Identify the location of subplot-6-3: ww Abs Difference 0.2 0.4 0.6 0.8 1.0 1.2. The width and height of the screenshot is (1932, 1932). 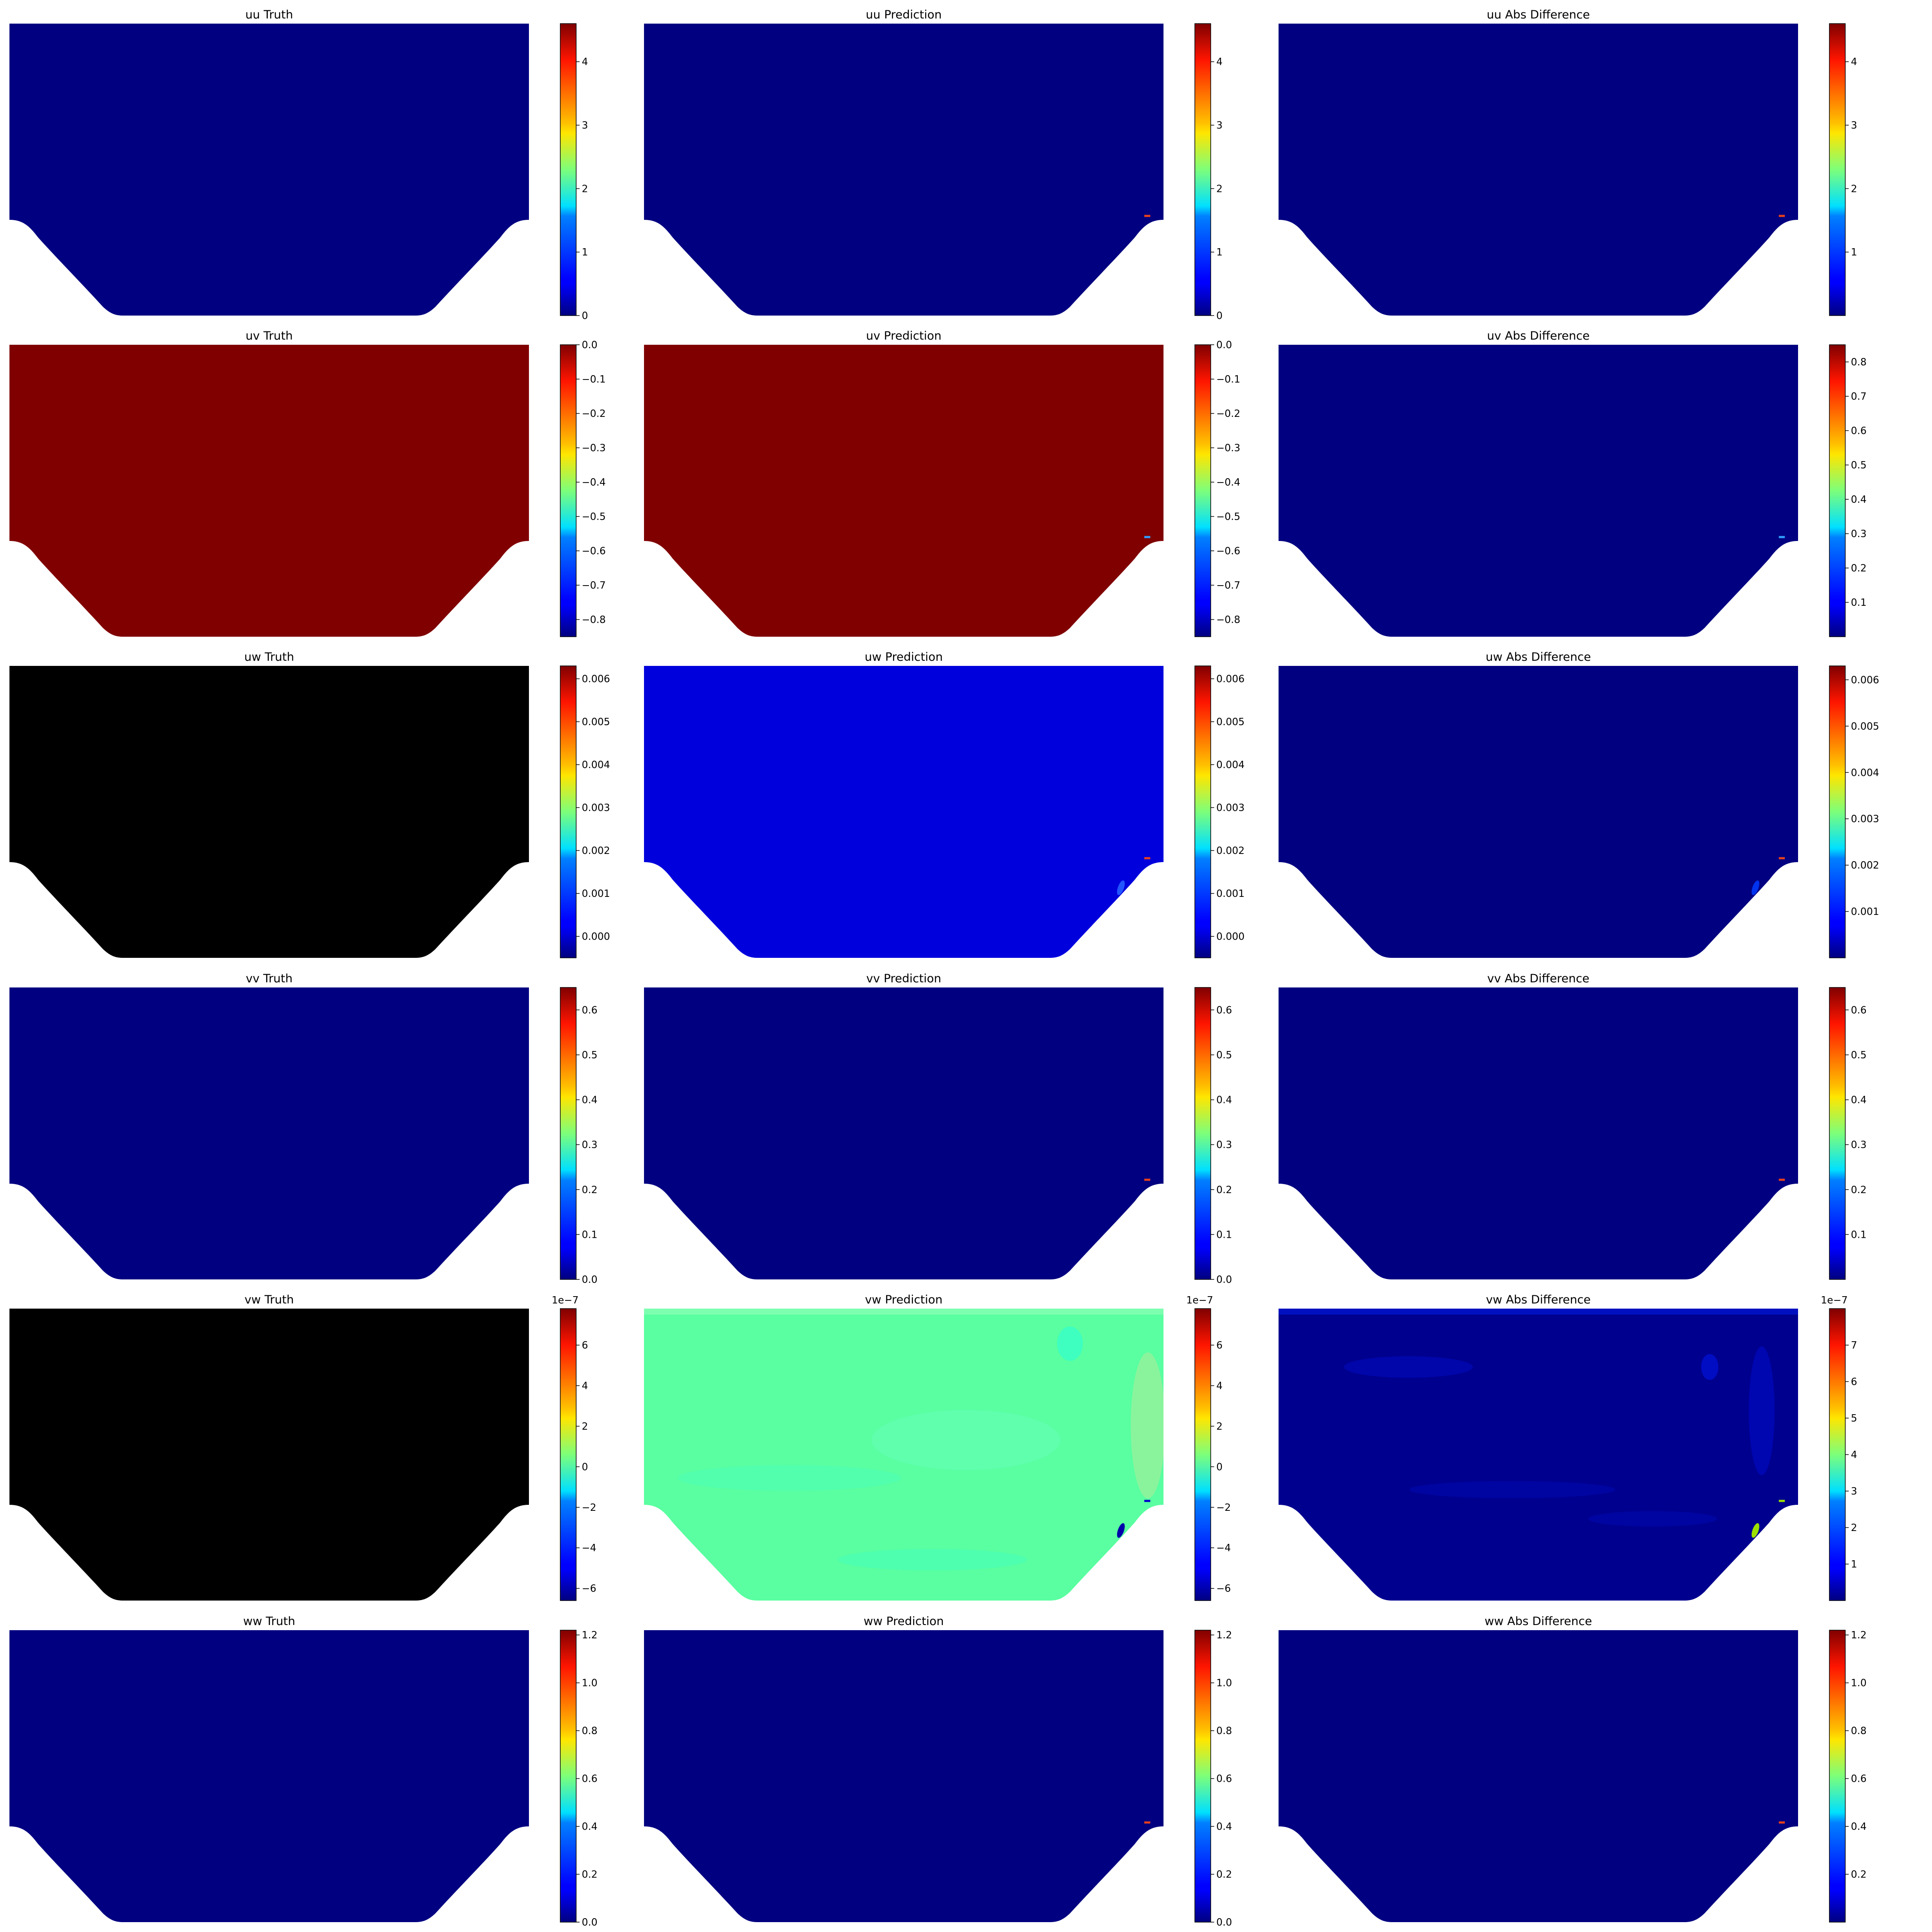
(1573, 1769).